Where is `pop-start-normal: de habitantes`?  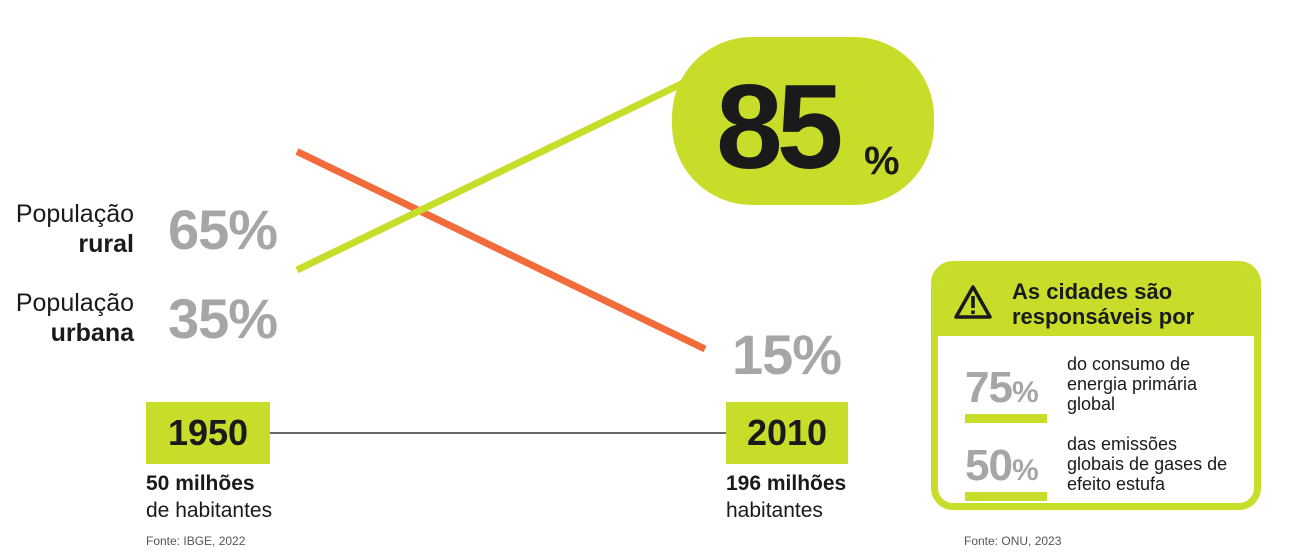
pop-start-normal: de habitantes is located at coordinates (209, 510).